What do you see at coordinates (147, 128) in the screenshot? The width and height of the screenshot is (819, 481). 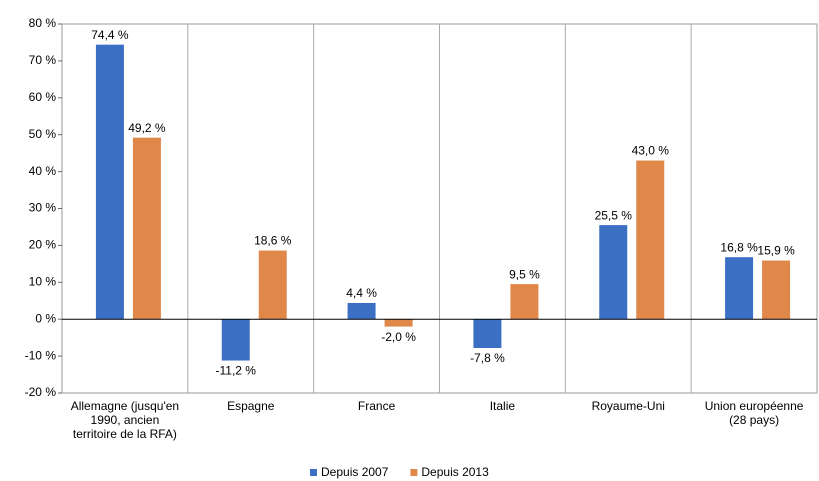 I see `value-label: 49,2 %` at bounding box center [147, 128].